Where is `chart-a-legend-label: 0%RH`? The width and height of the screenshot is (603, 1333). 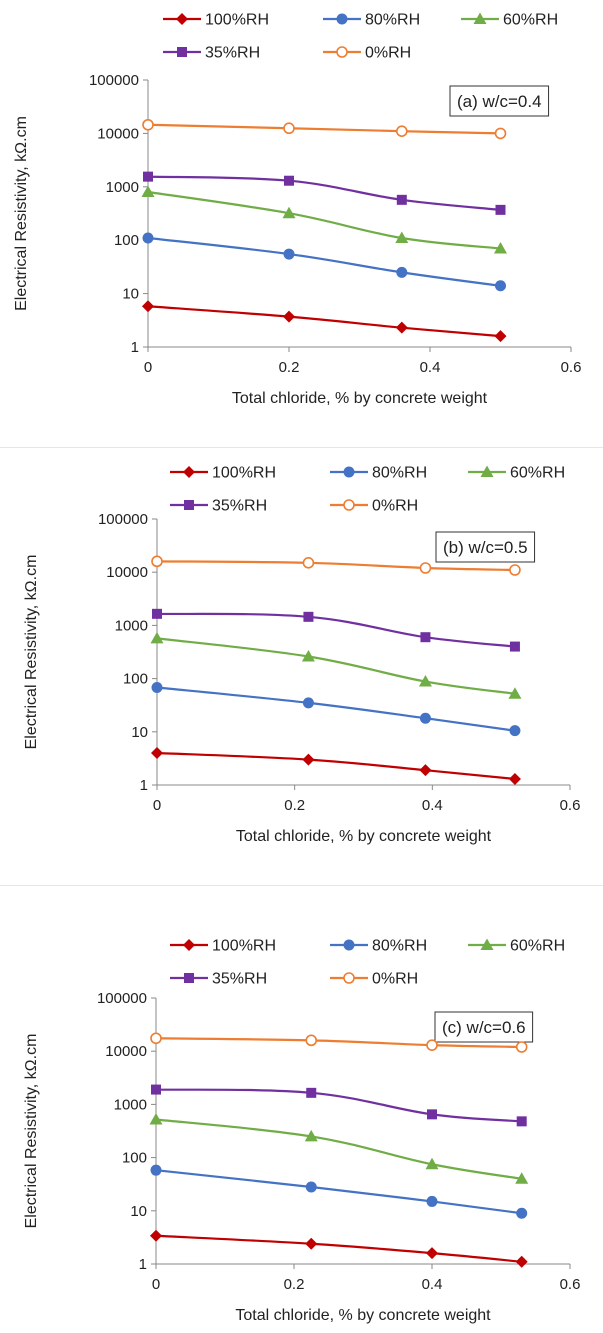 chart-a-legend-label: 0%RH is located at coordinates (388, 53).